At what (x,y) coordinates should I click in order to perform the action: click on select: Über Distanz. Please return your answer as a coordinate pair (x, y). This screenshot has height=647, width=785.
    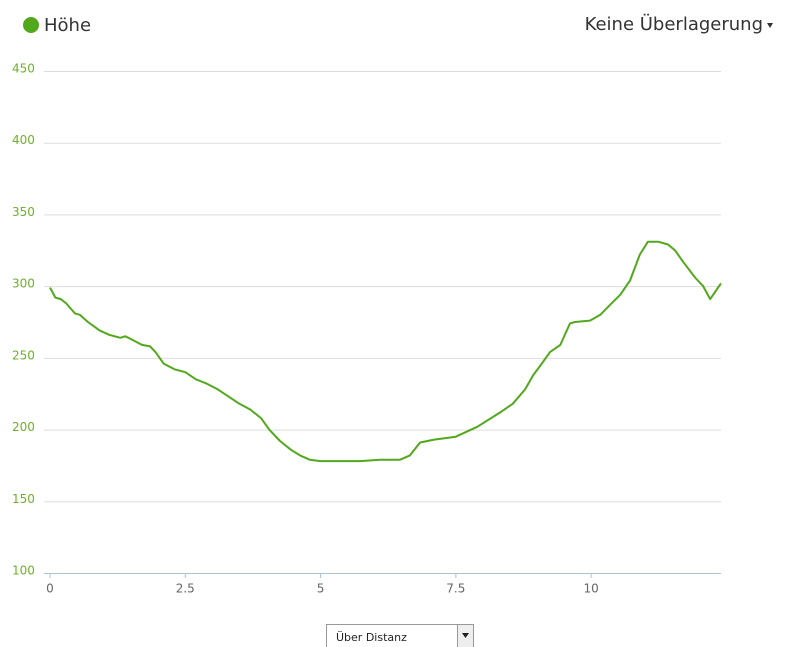
    Looking at the image, I should click on (400, 635).